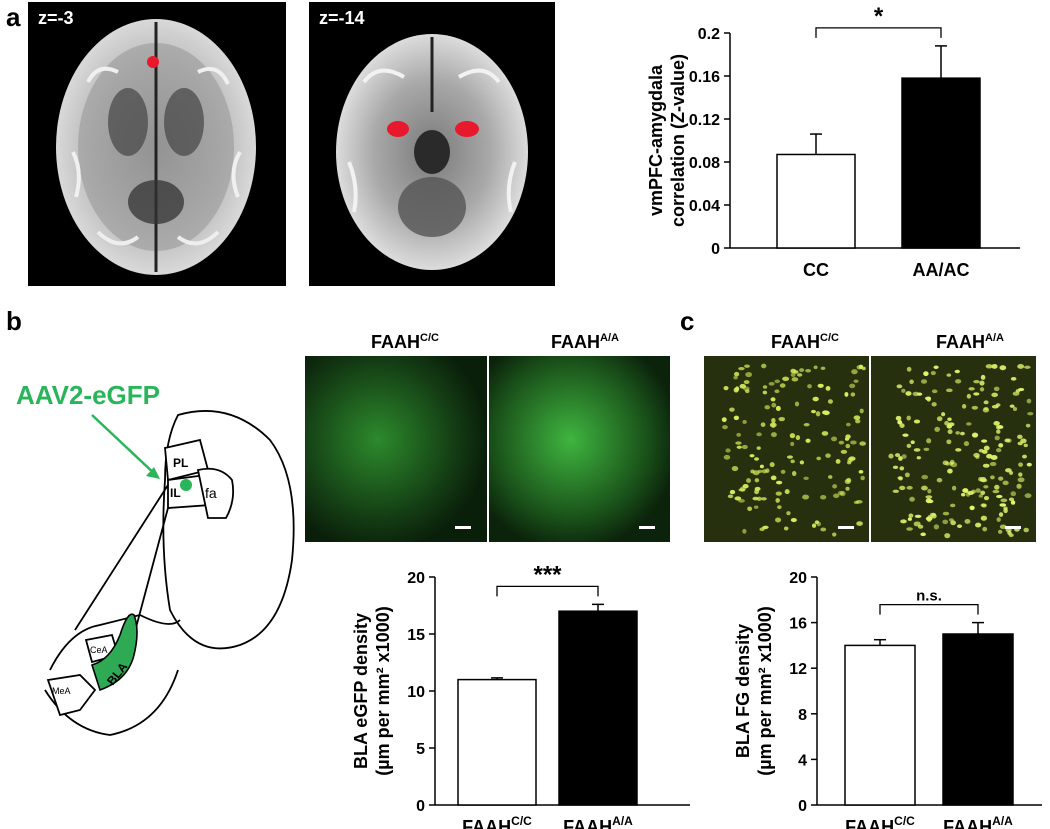  I want to click on chartb-significance-label: ***, so click(547, 574).